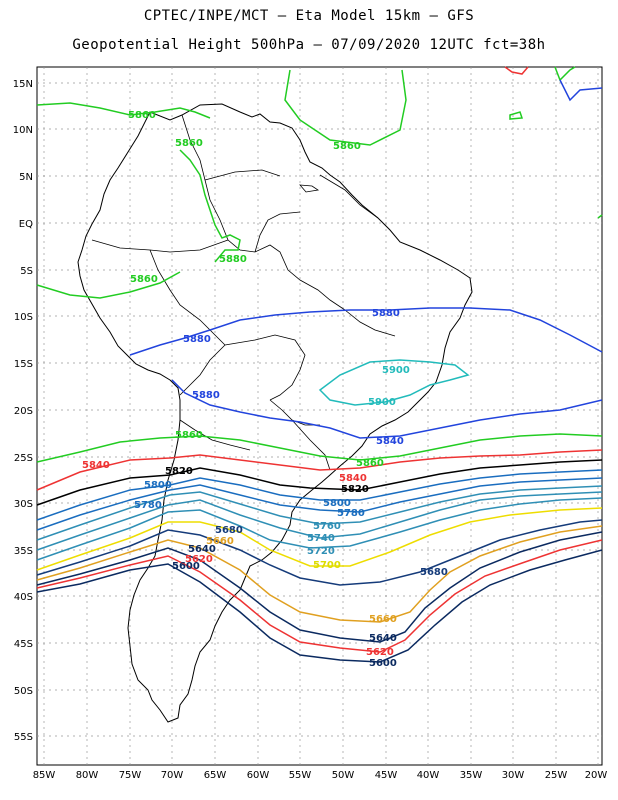  I want to click on lon-label: 50W, so click(343, 775).